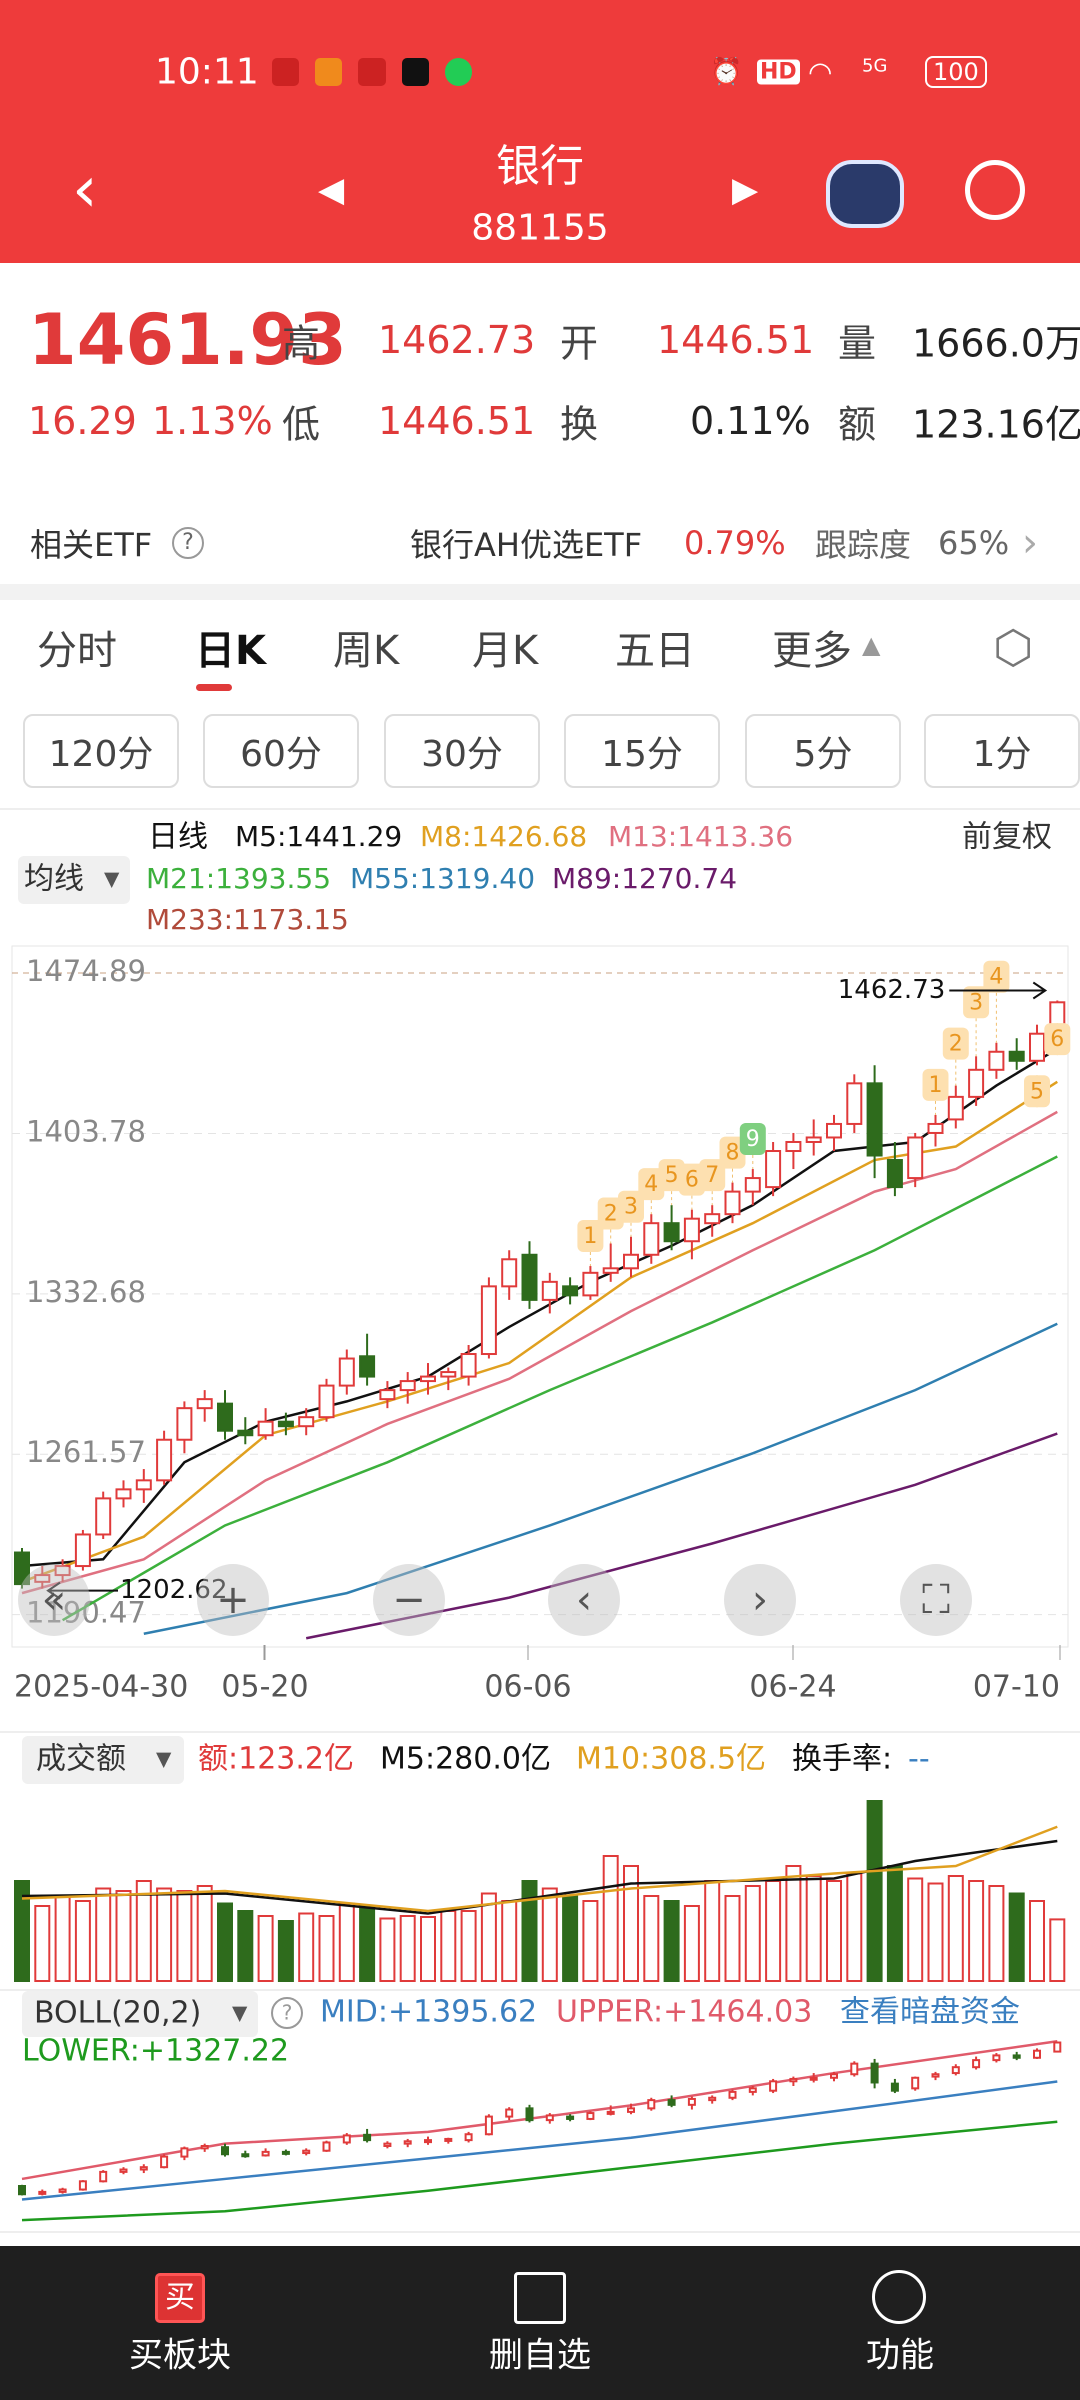 The width and height of the screenshot is (1080, 2400). I want to click on td-count: 7, so click(712, 1175).